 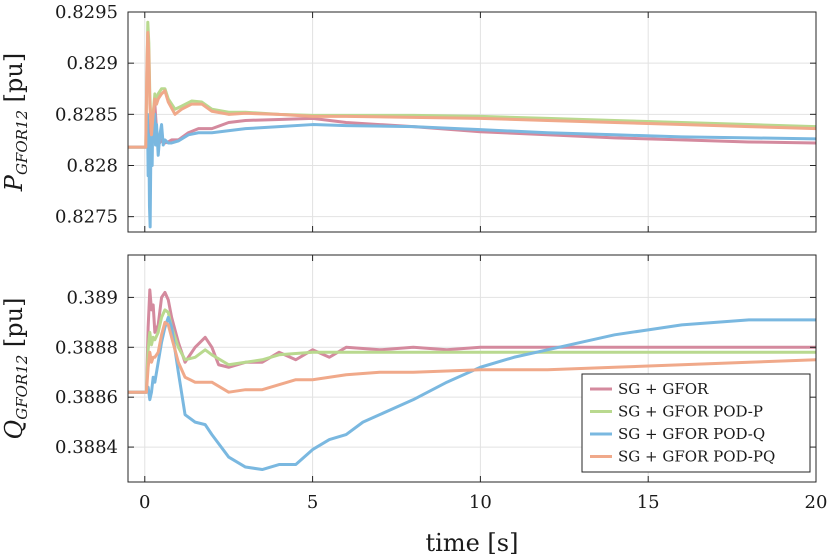 I want to click on y-tick-label: 0.828, so click(x=92, y=165).